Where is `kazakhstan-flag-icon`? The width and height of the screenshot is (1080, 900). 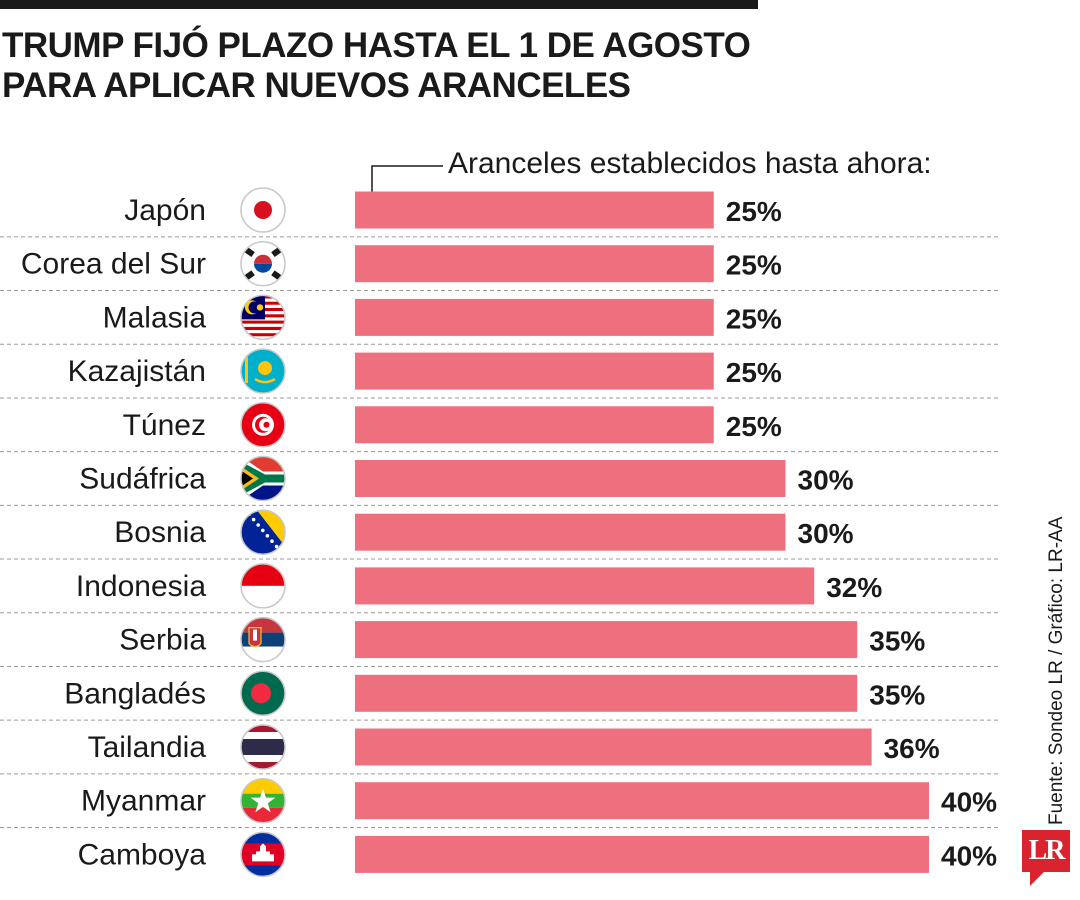 kazakhstan-flag-icon is located at coordinates (263, 371).